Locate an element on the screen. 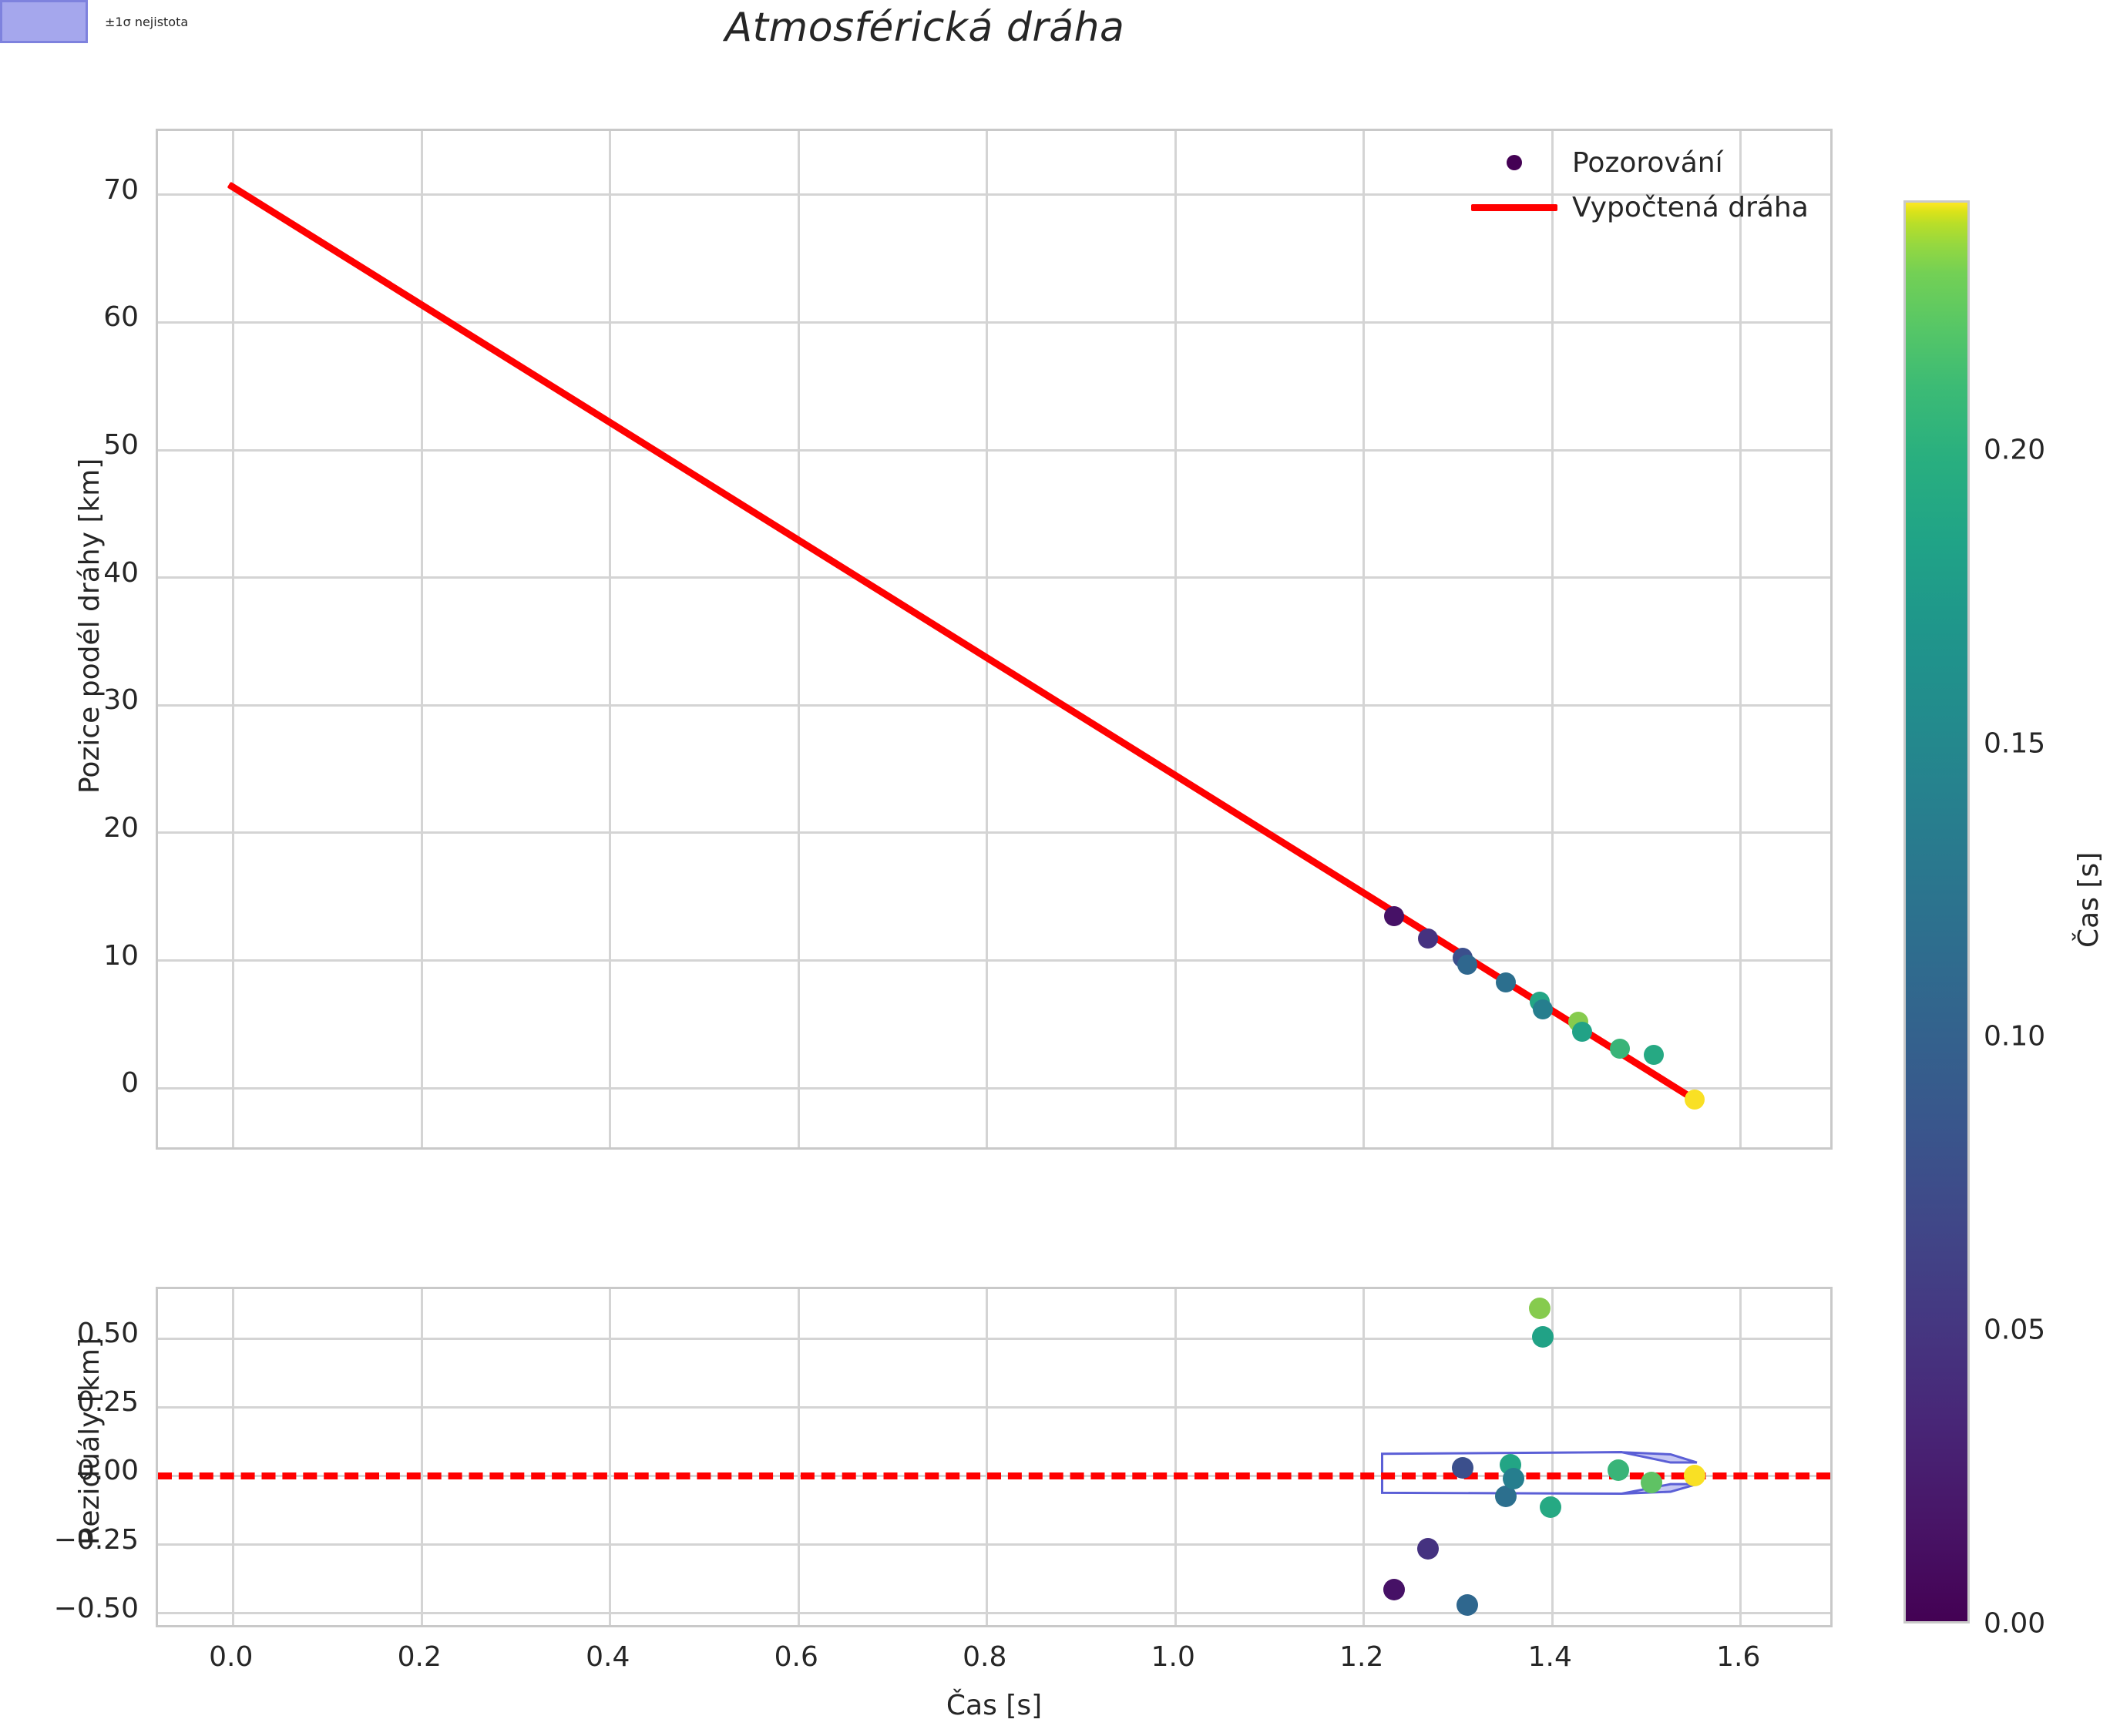 The width and height of the screenshot is (2110, 1736). y-tick-label: 40 is located at coordinates (121, 572).